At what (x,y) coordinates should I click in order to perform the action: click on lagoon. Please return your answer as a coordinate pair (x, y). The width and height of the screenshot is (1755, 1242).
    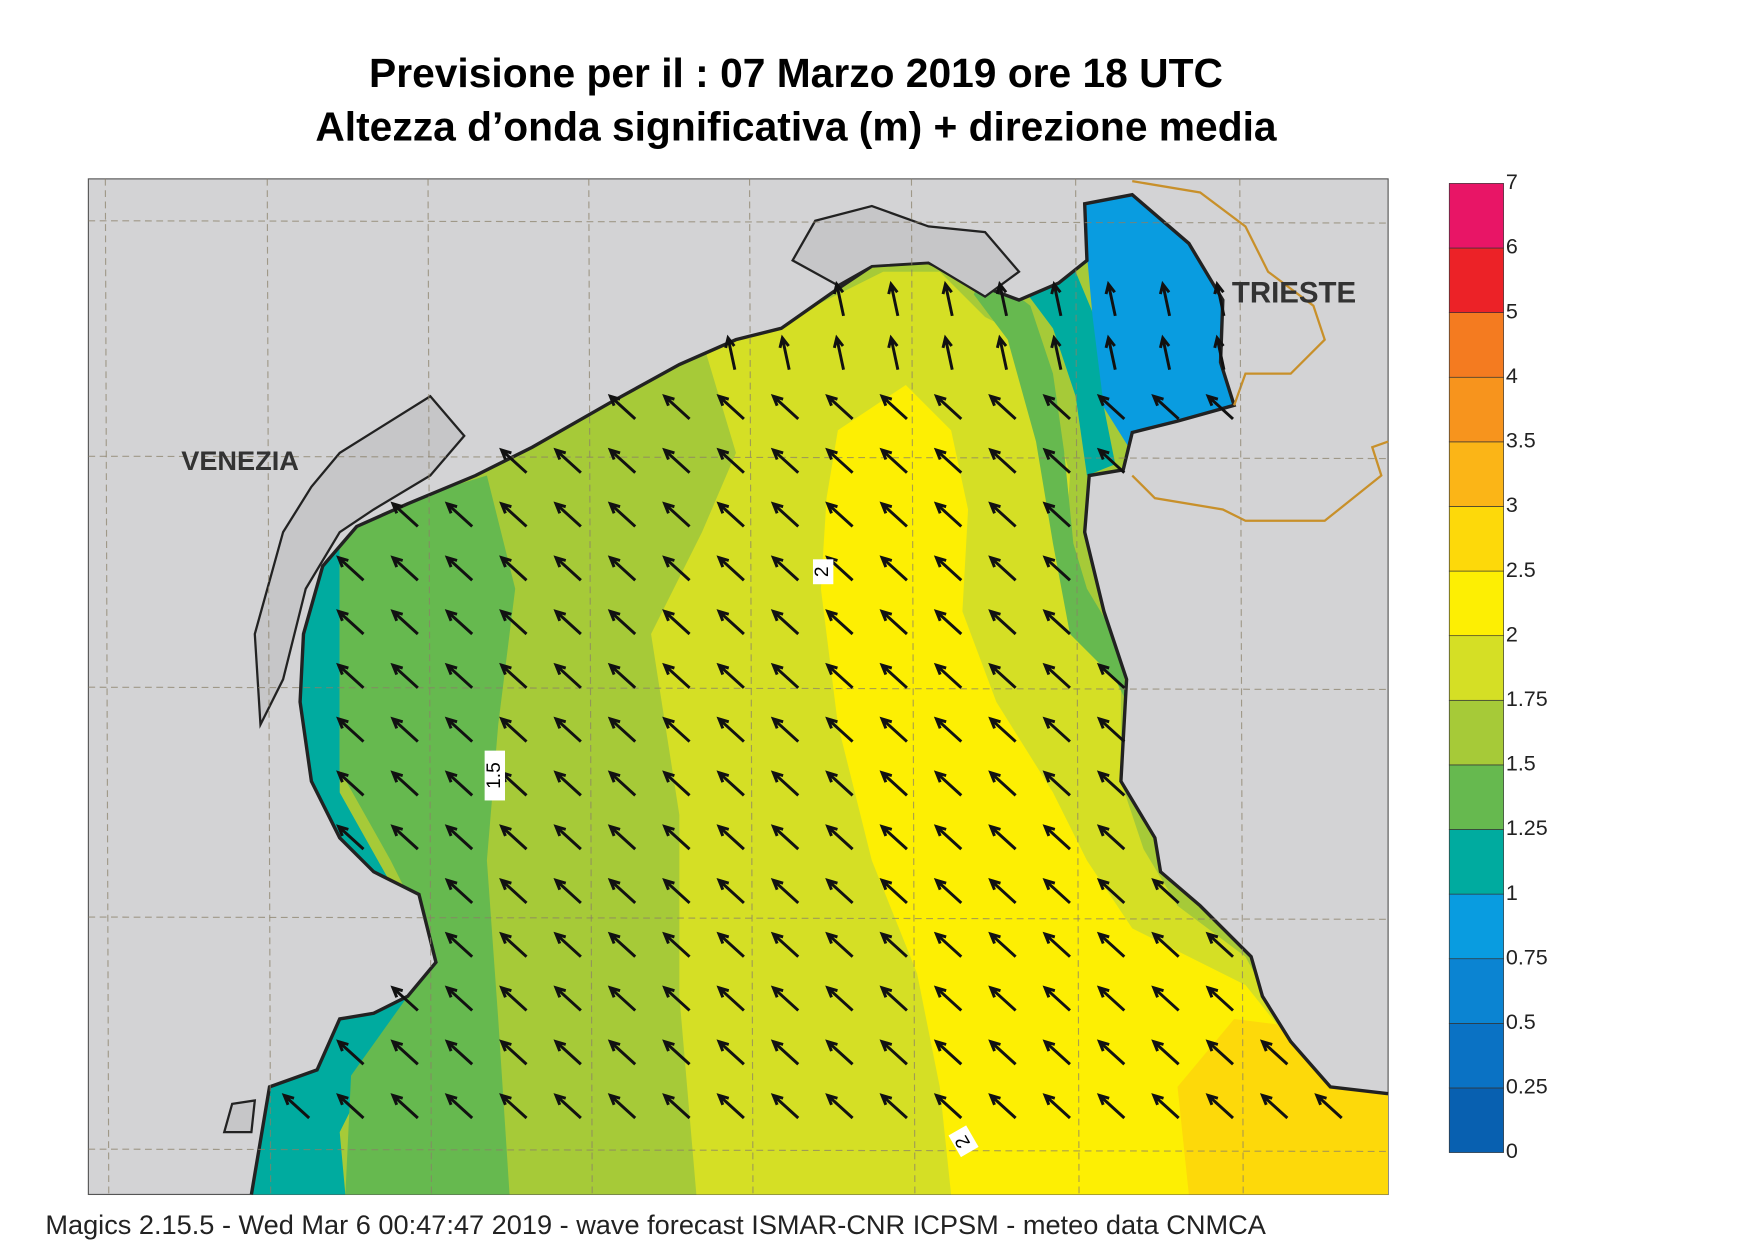
    Looking at the image, I should click on (359, 561).